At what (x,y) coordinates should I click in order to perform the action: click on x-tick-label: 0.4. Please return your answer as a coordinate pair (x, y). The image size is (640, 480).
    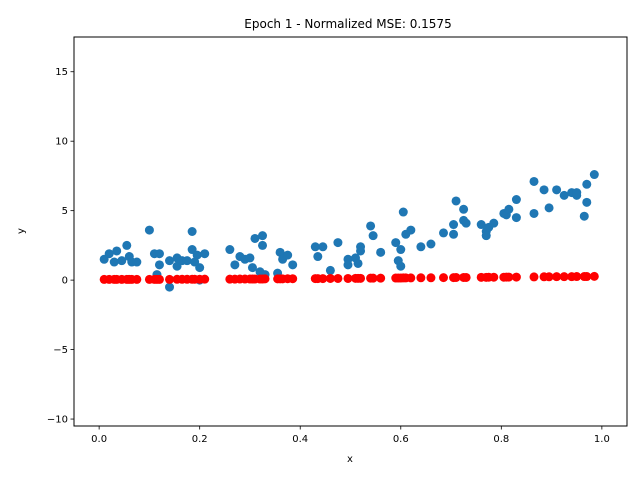
    Looking at the image, I should click on (300, 439).